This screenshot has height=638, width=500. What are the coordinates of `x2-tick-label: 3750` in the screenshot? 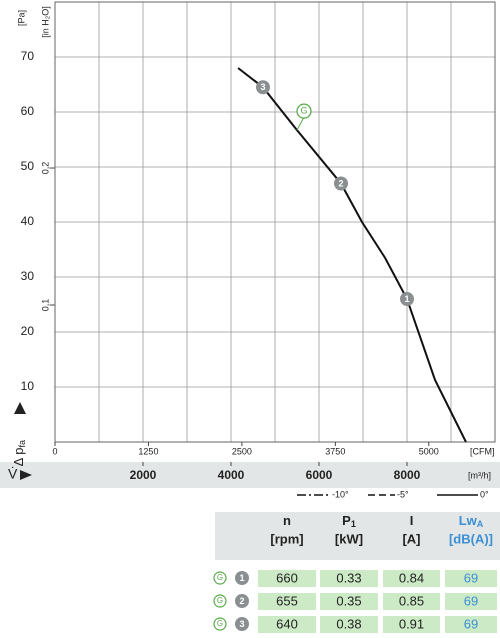 It's located at (335, 451).